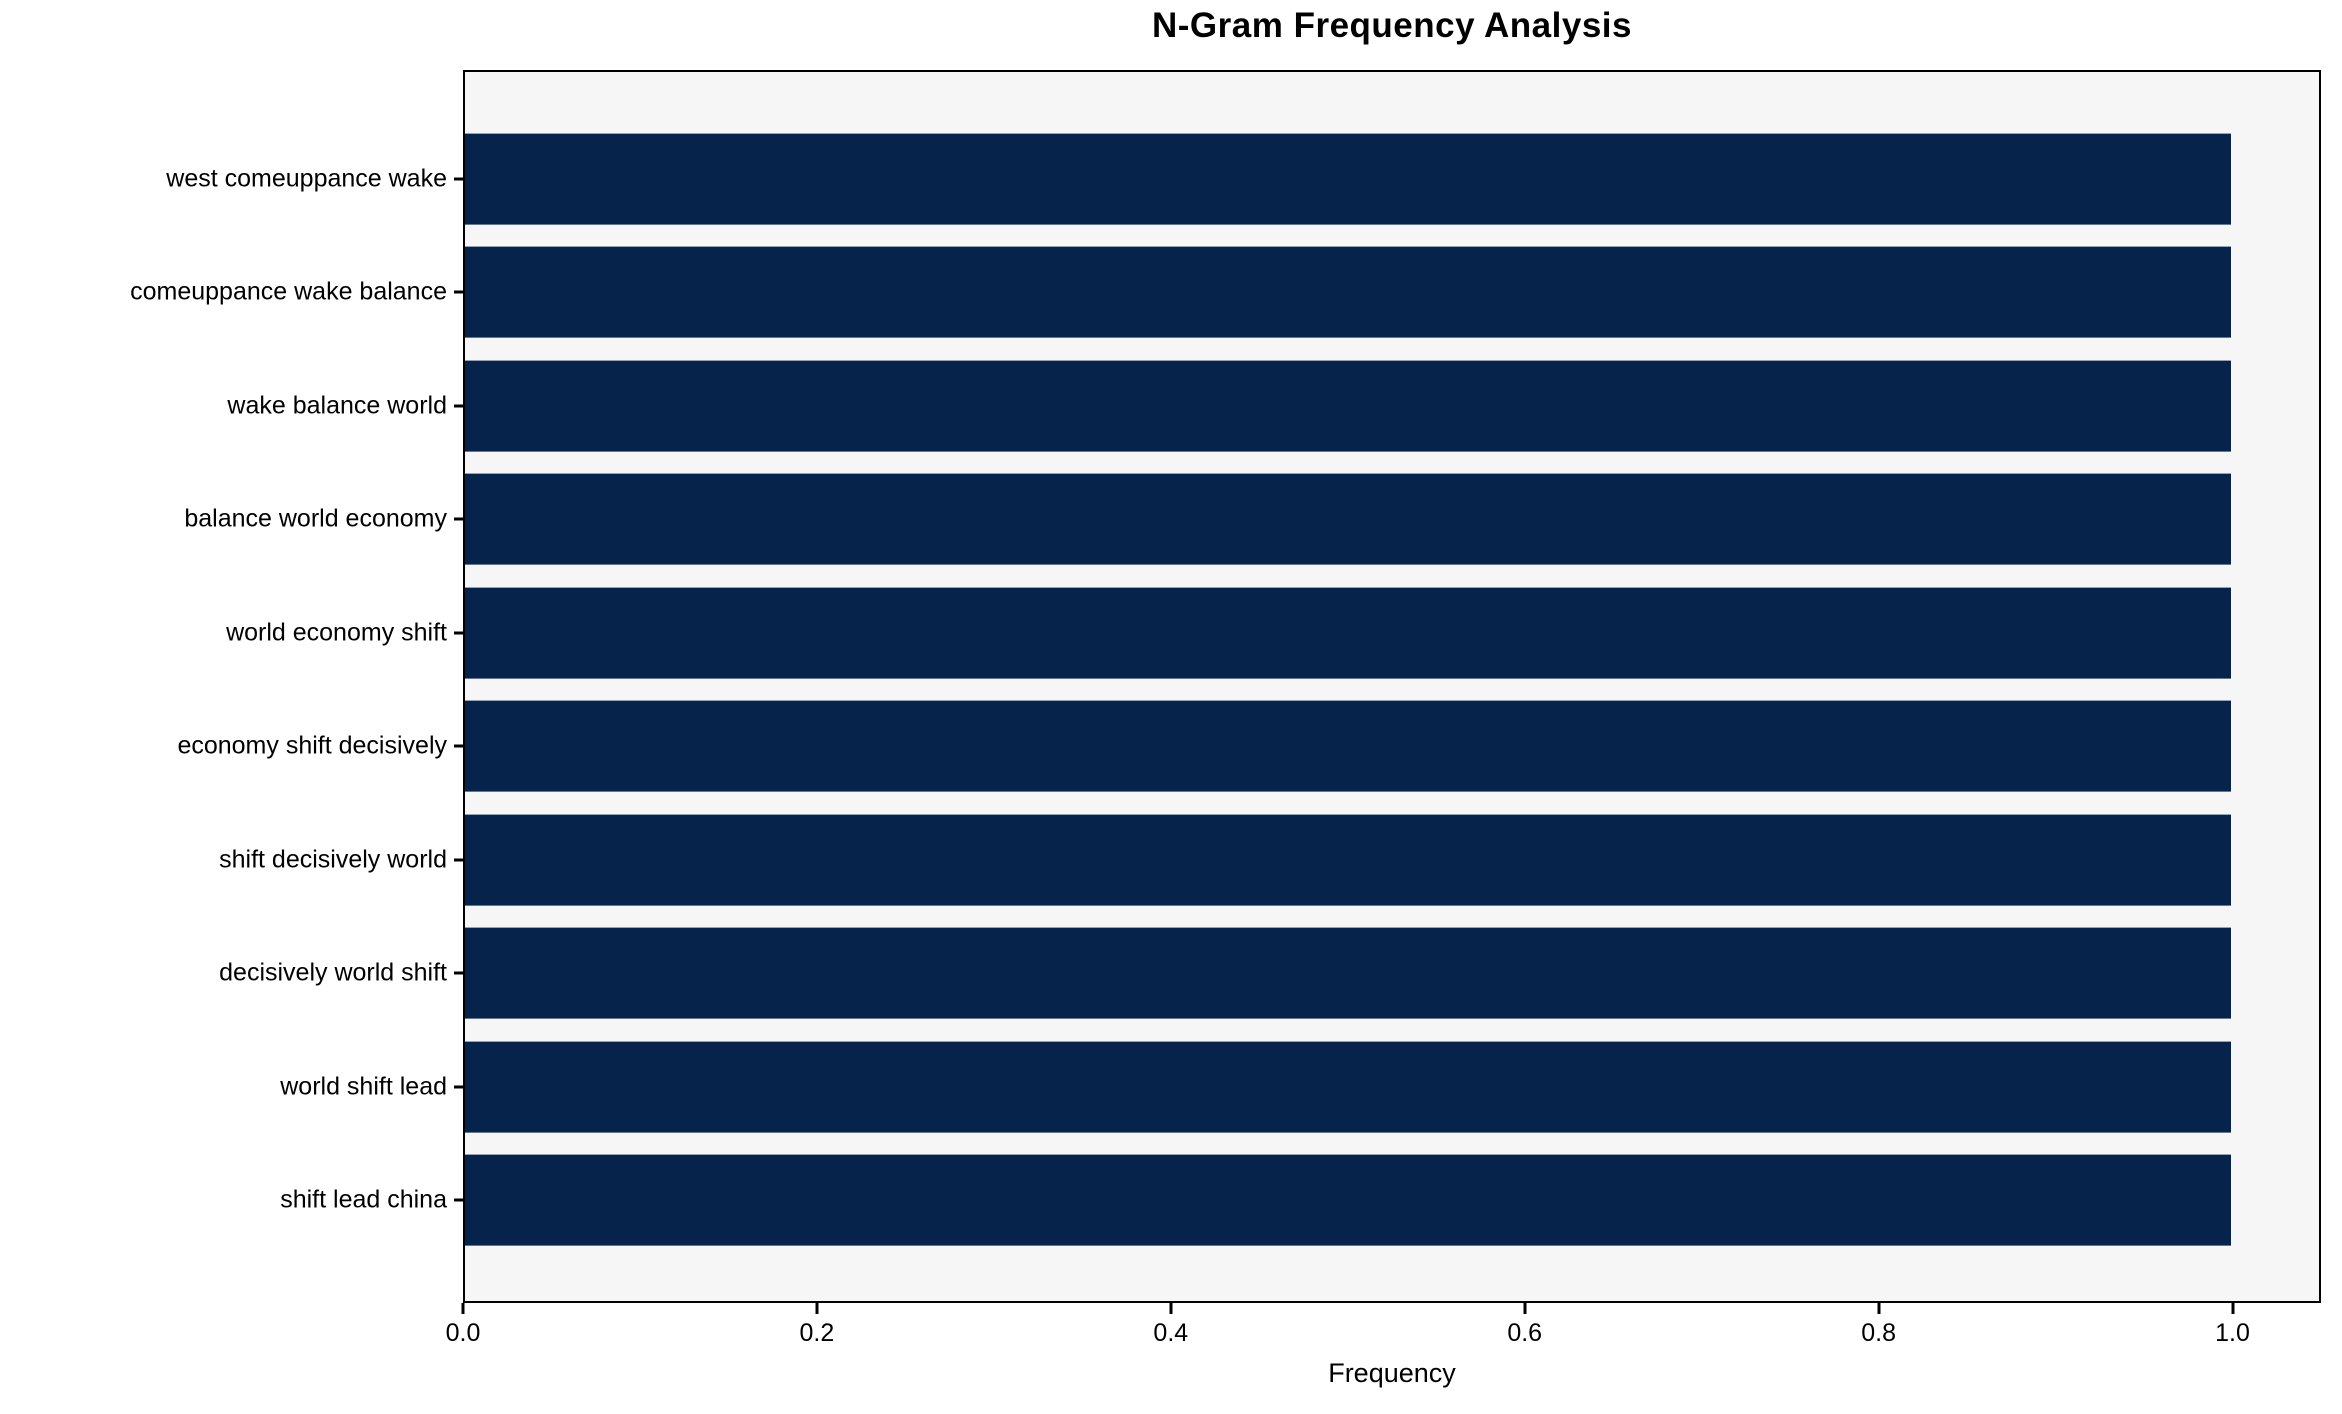 The image size is (2342, 1414). What do you see at coordinates (463, 1333) in the screenshot?
I see `x-tick-label: 0.0` at bounding box center [463, 1333].